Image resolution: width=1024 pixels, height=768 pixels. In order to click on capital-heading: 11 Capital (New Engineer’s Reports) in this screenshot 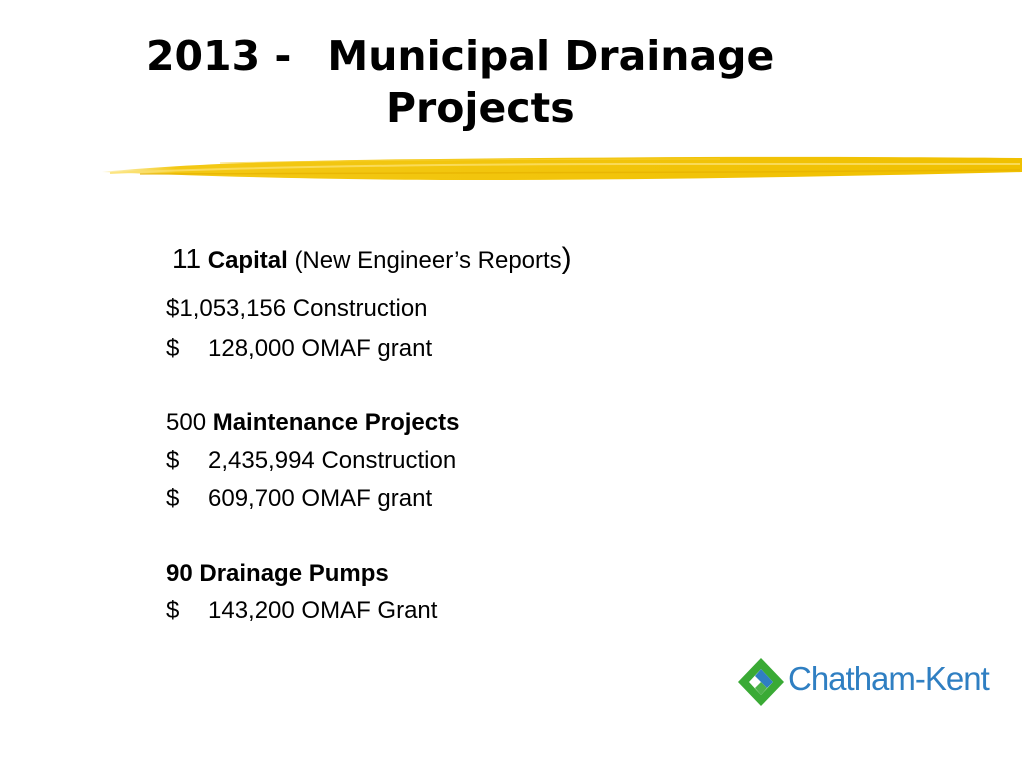, I will do `click(372, 260)`.